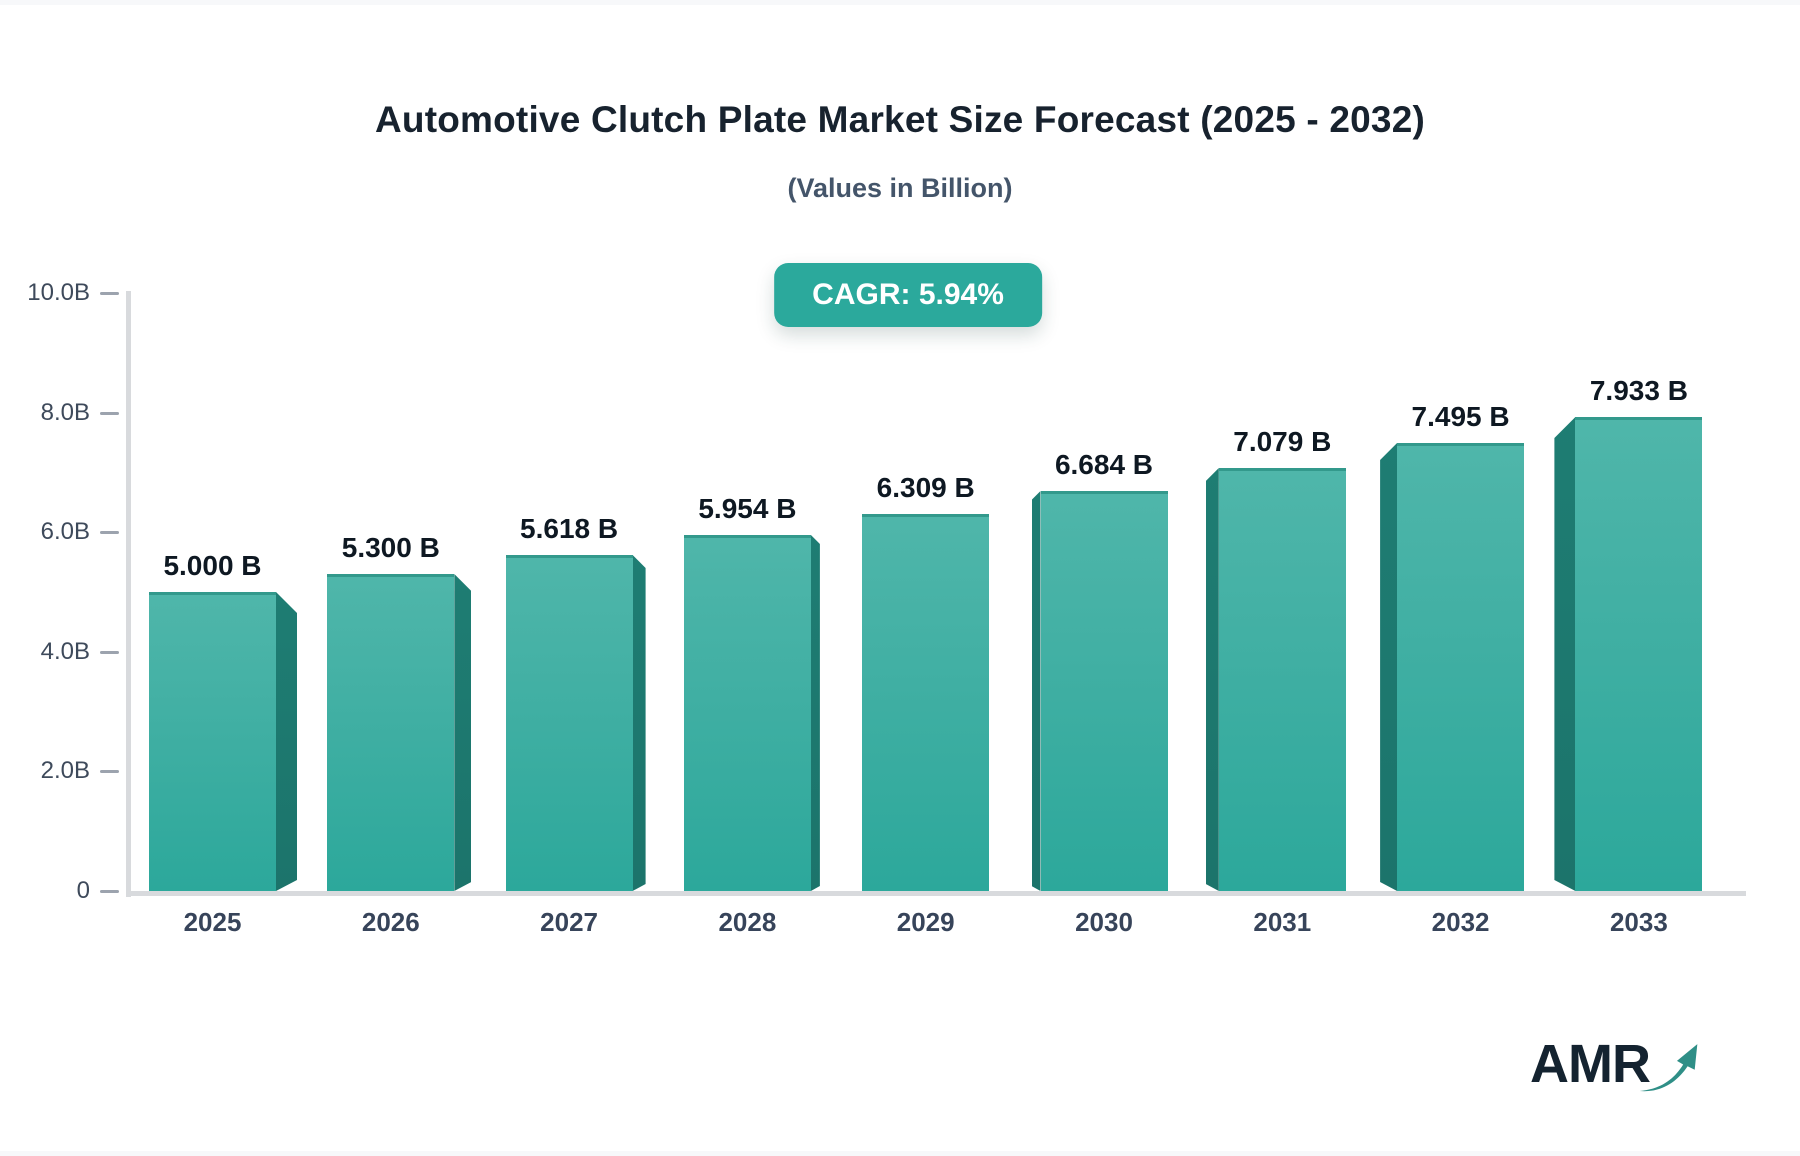 Image resolution: width=1800 pixels, height=1156 pixels. I want to click on amr-logo: AMR, so click(1615, 1069).